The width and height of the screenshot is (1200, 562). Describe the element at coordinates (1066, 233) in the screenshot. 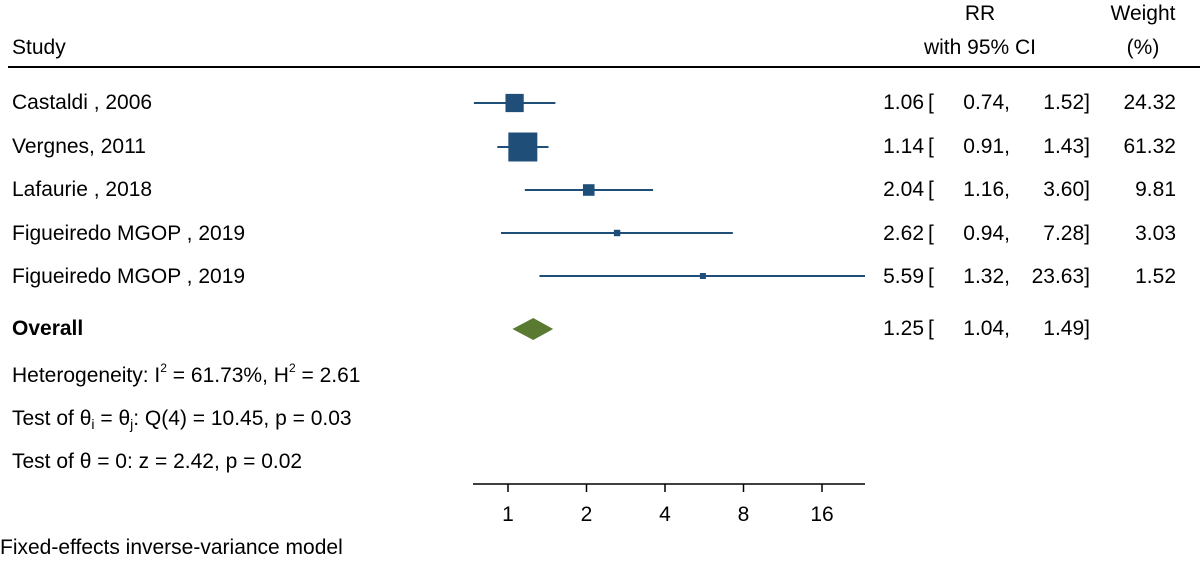

I see `ci-high: 7.28]` at that location.